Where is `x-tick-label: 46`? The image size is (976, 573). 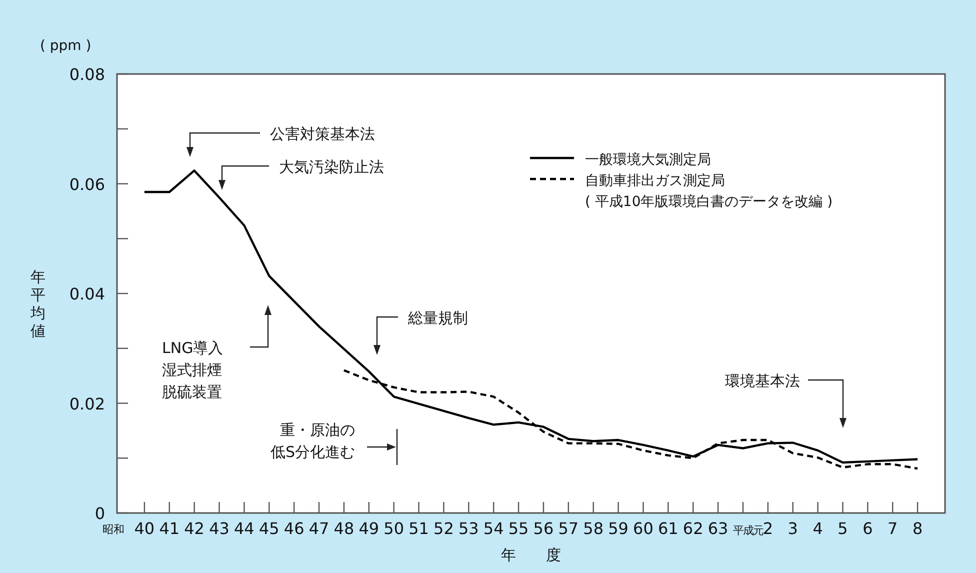 x-tick-label: 46 is located at coordinates (294, 528).